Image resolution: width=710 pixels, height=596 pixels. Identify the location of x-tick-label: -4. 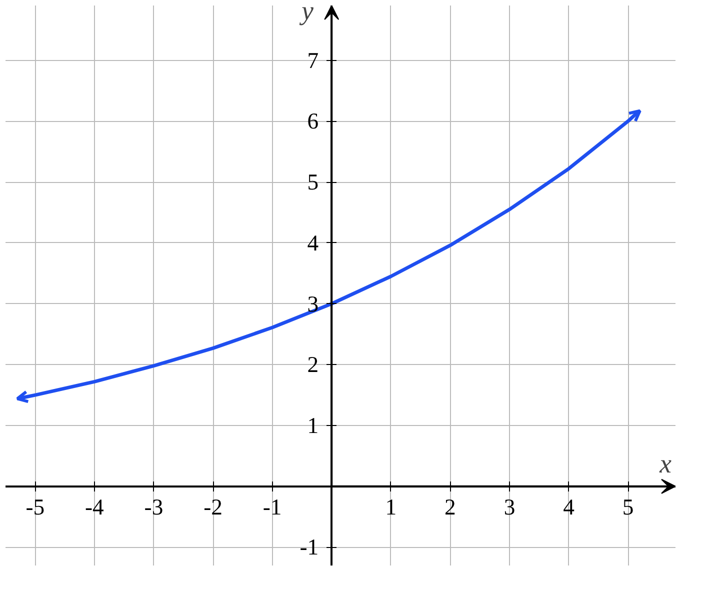
(94, 507).